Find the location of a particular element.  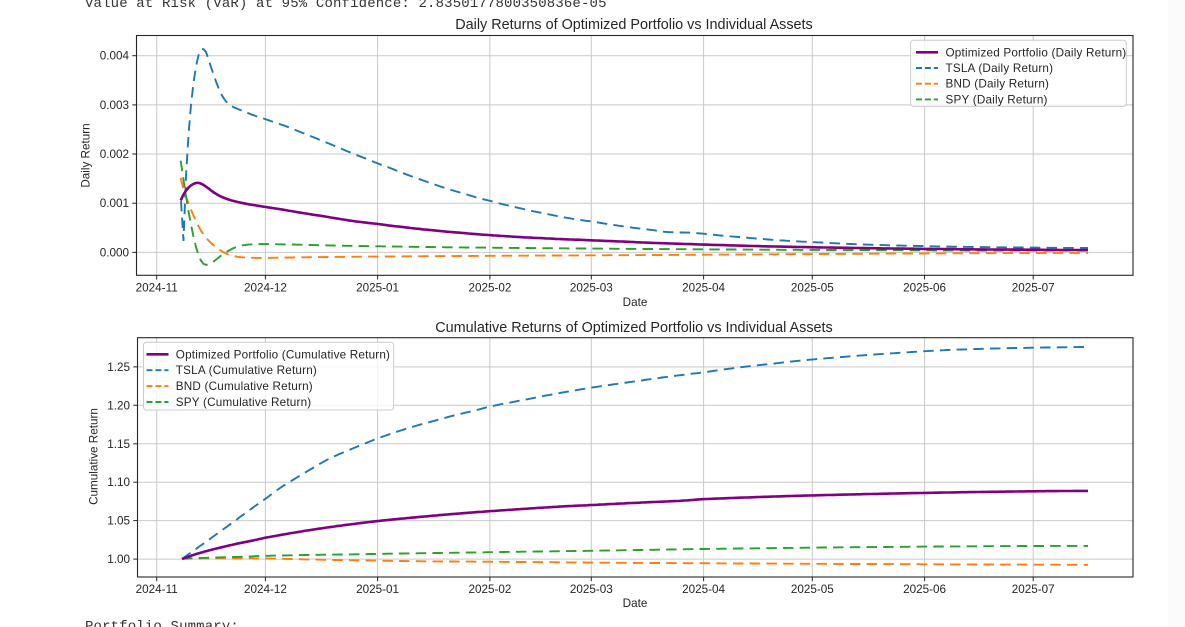

svg-text: 1.00 is located at coordinates (118, 559).